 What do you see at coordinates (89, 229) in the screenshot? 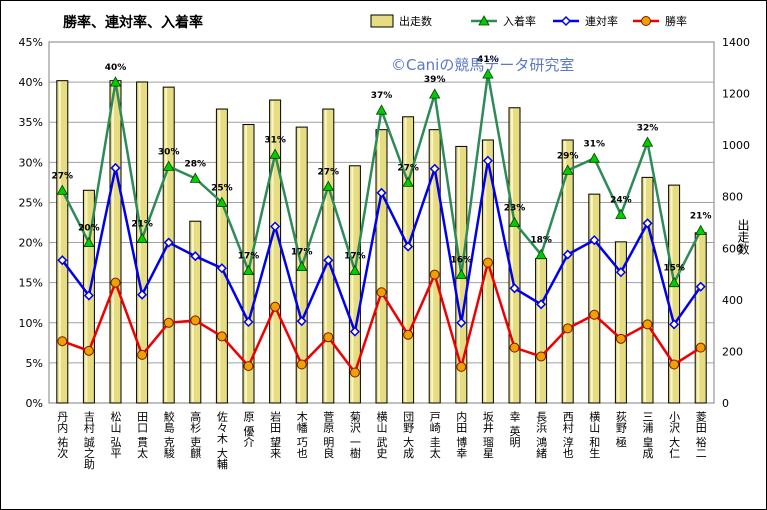
I see `data-label: 20%` at bounding box center [89, 229].